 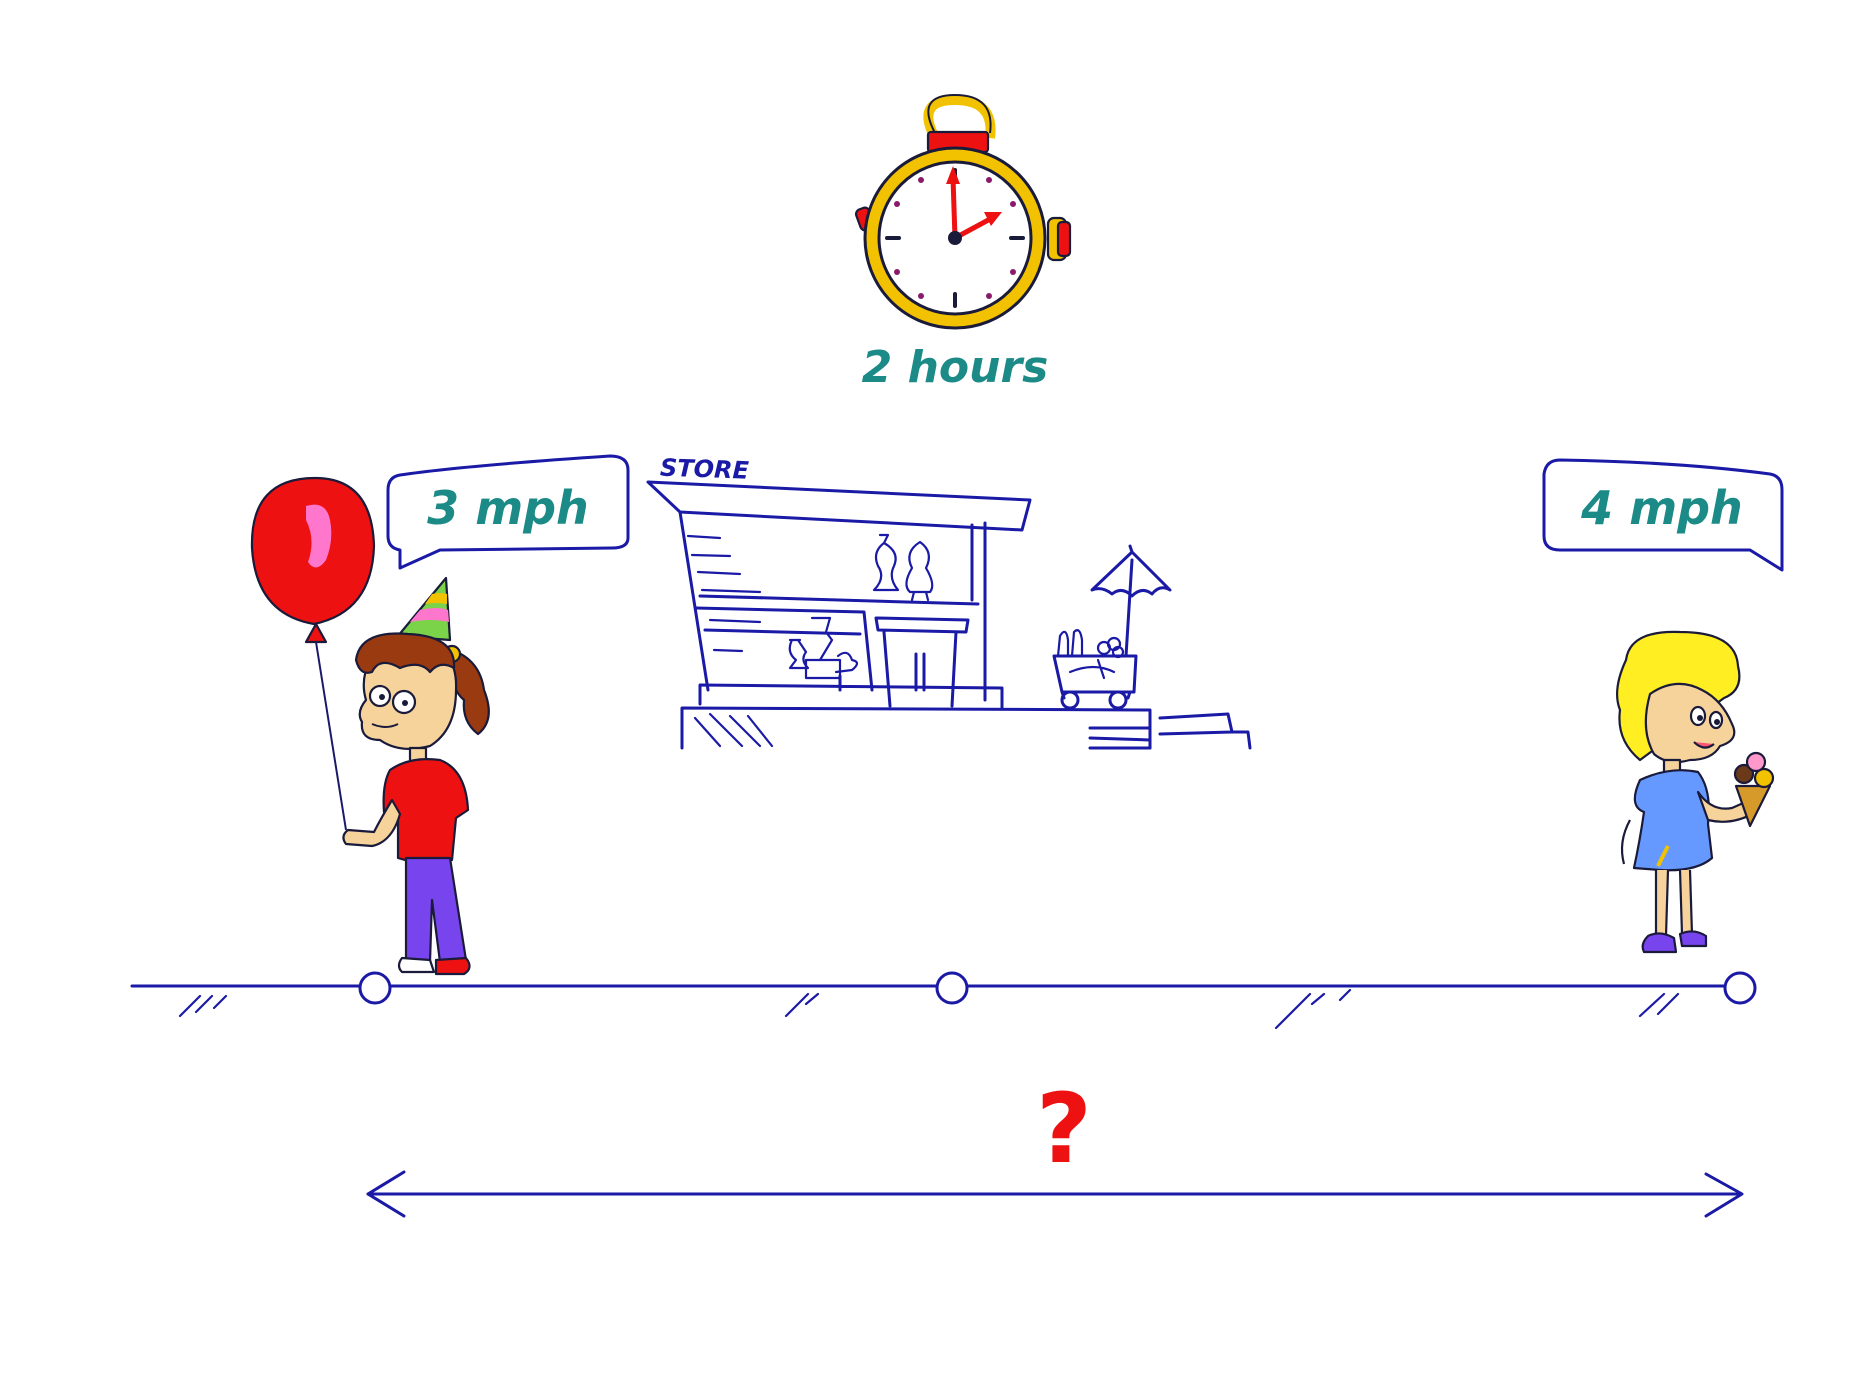 What do you see at coordinates (952, 988) in the screenshot?
I see `store-point` at bounding box center [952, 988].